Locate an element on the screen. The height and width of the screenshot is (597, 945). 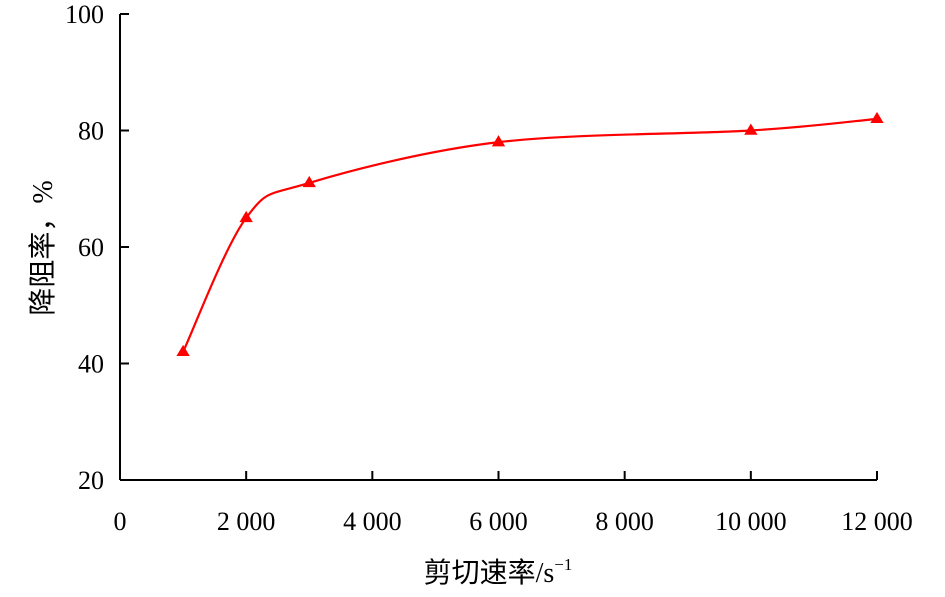
x-tick-label: 12 000 is located at coordinates (877, 521).